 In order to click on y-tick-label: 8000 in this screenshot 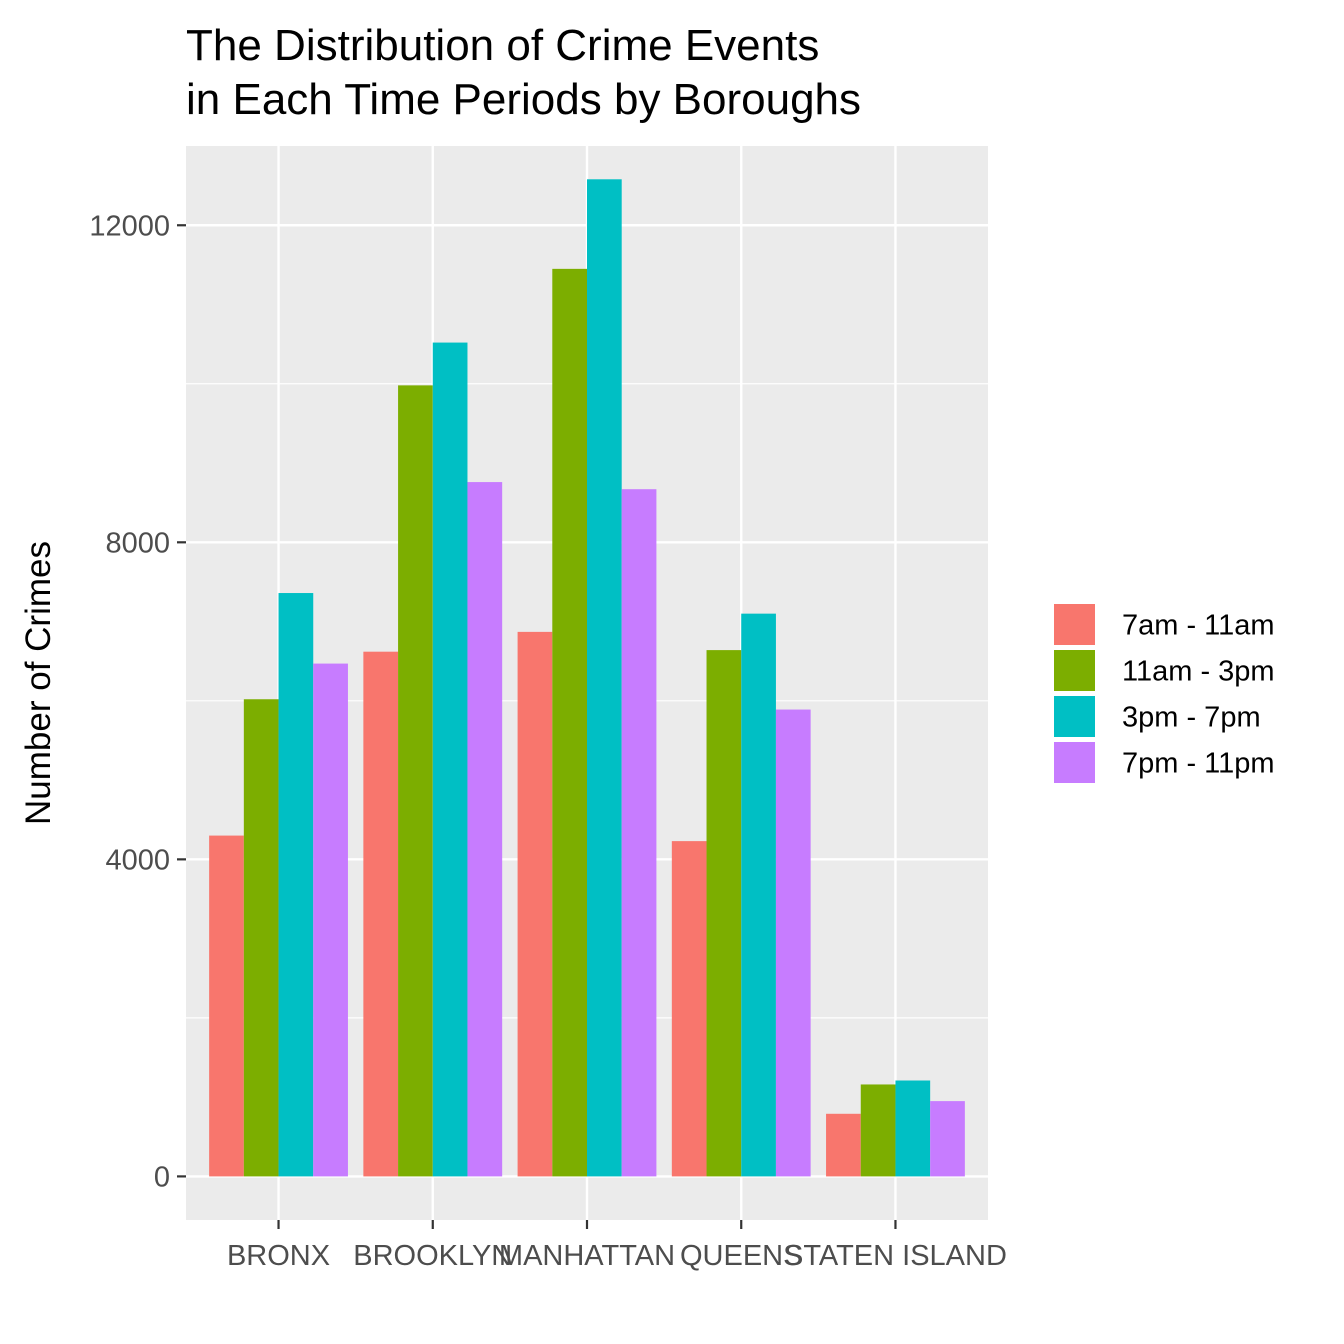, I will do `click(137, 543)`.